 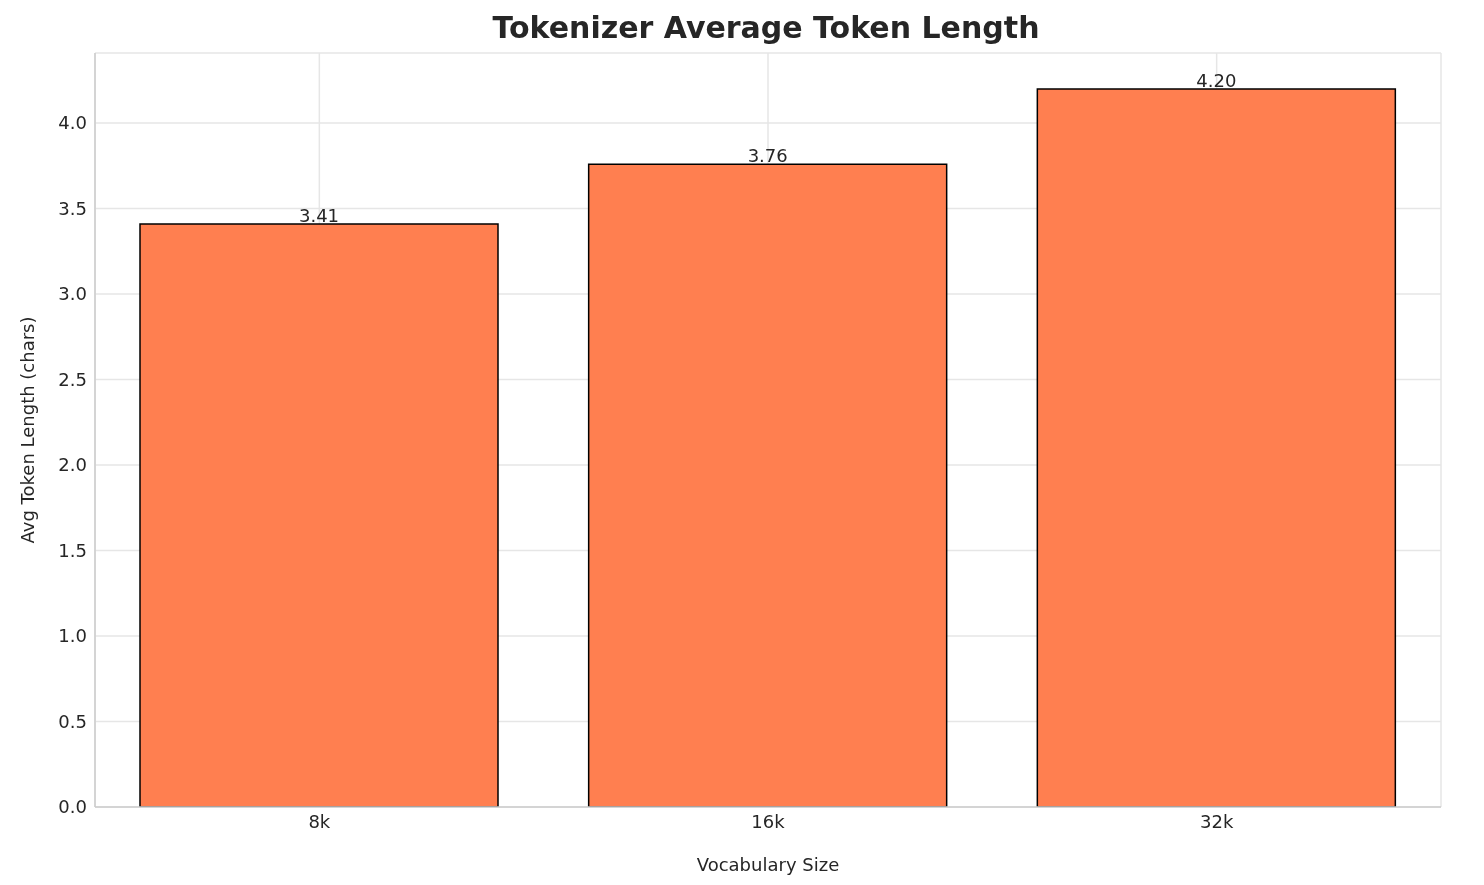 What do you see at coordinates (72, 123) in the screenshot?
I see `y-tick-label: 4.0` at bounding box center [72, 123].